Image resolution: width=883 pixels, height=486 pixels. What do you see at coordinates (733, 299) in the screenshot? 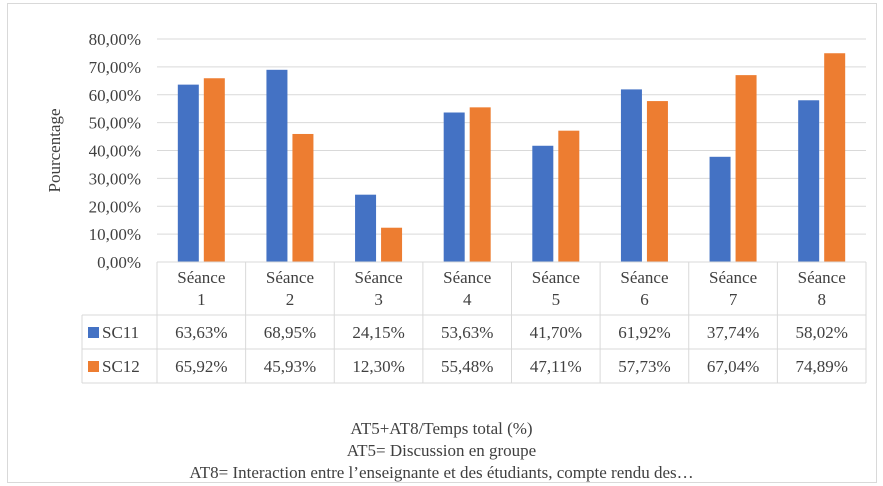
I see `x-tick-label: 7` at bounding box center [733, 299].